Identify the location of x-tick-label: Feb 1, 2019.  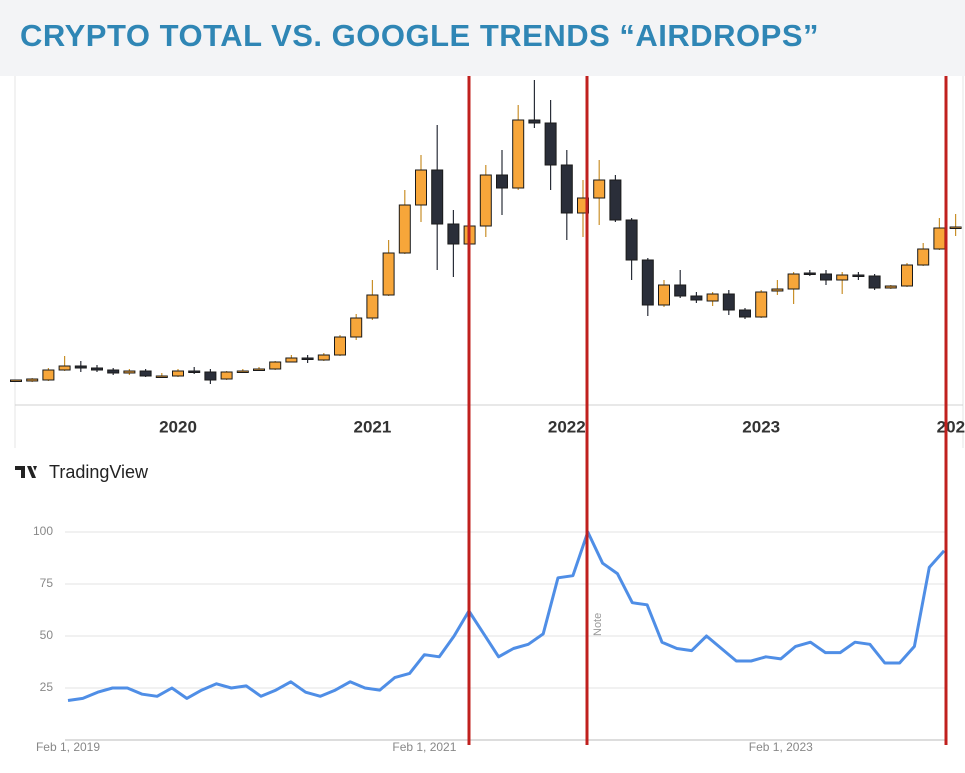
(68, 747).